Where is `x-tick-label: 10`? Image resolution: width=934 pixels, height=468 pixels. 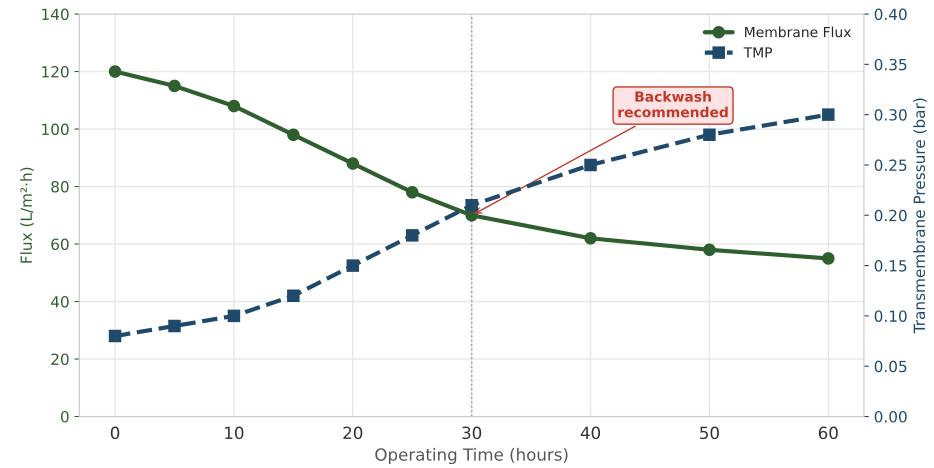 x-tick-label: 10 is located at coordinates (234, 433).